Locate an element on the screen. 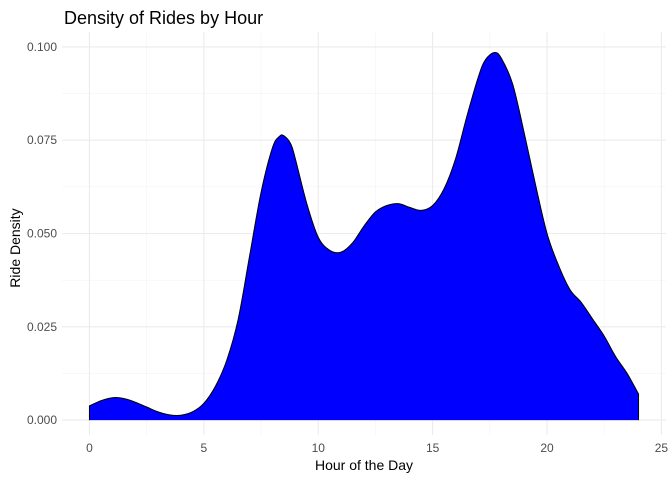  chart-title: Density of Rides by Hour is located at coordinates (163, 18).